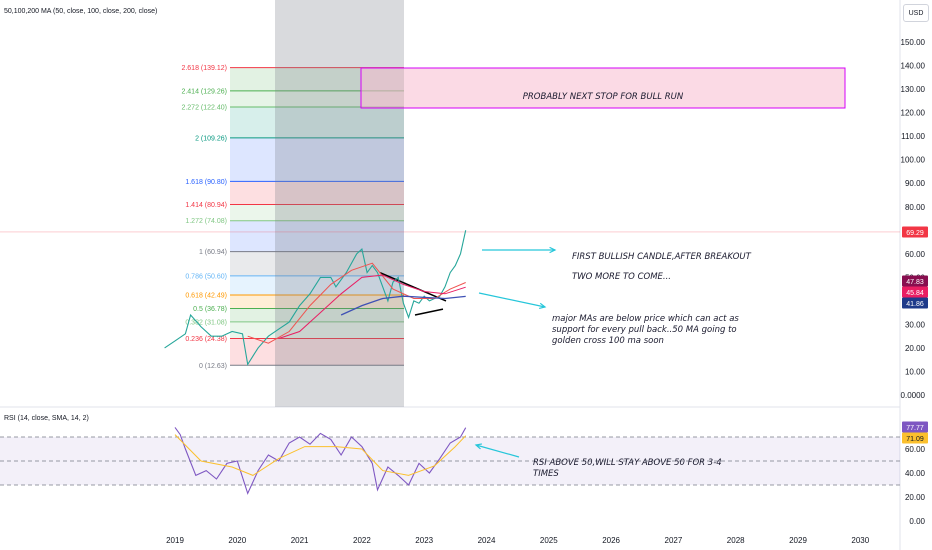 This screenshot has height=550, width=932. I want to click on target-zone-box, so click(603, 88).